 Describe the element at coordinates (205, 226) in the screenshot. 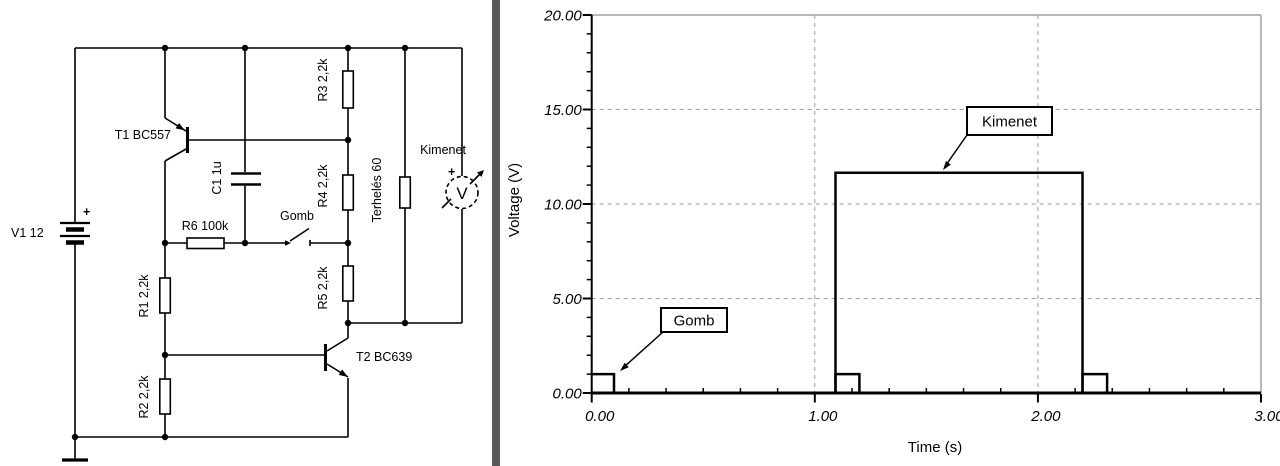

I see `r6-label: R6 100k` at that location.